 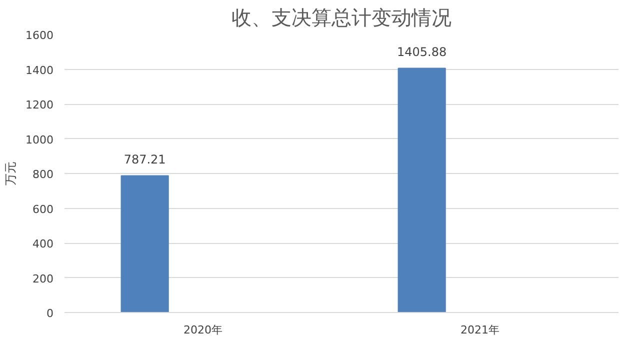 I want to click on y-tick-label: 800, so click(x=43, y=174).